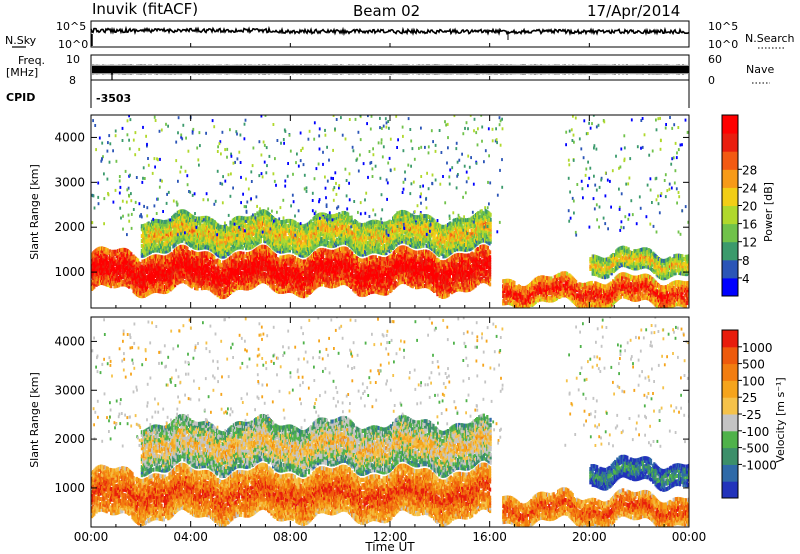 This screenshot has height=554, width=800. Describe the element at coordinates (770, 38) in the screenshot. I see `nsearch-label: N.Search` at that location.